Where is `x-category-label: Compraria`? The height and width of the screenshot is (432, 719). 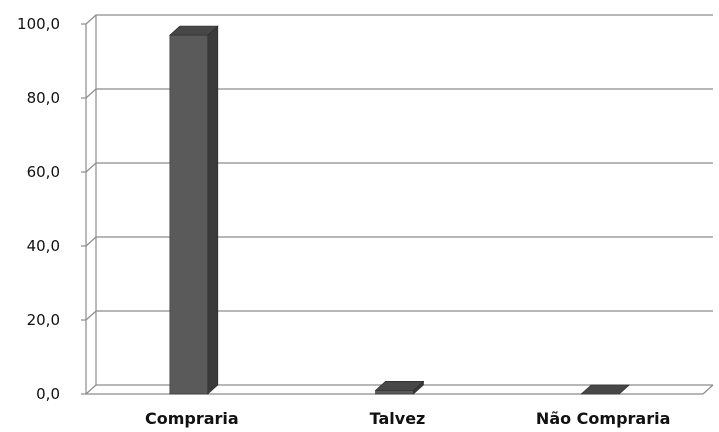 x-category-label: Compraria is located at coordinates (192, 418).